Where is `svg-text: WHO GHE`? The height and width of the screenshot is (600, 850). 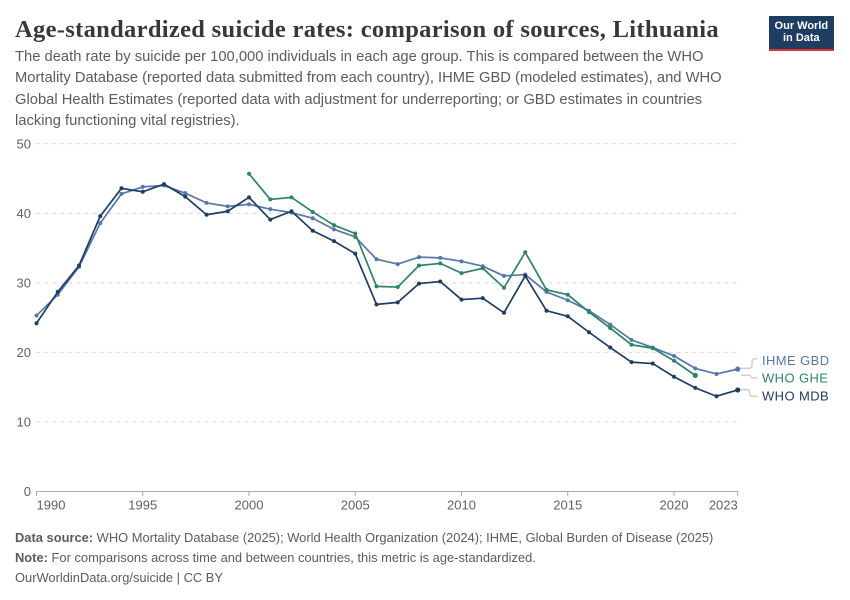
svg-text: WHO GHE is located at coordinates (795, 377).